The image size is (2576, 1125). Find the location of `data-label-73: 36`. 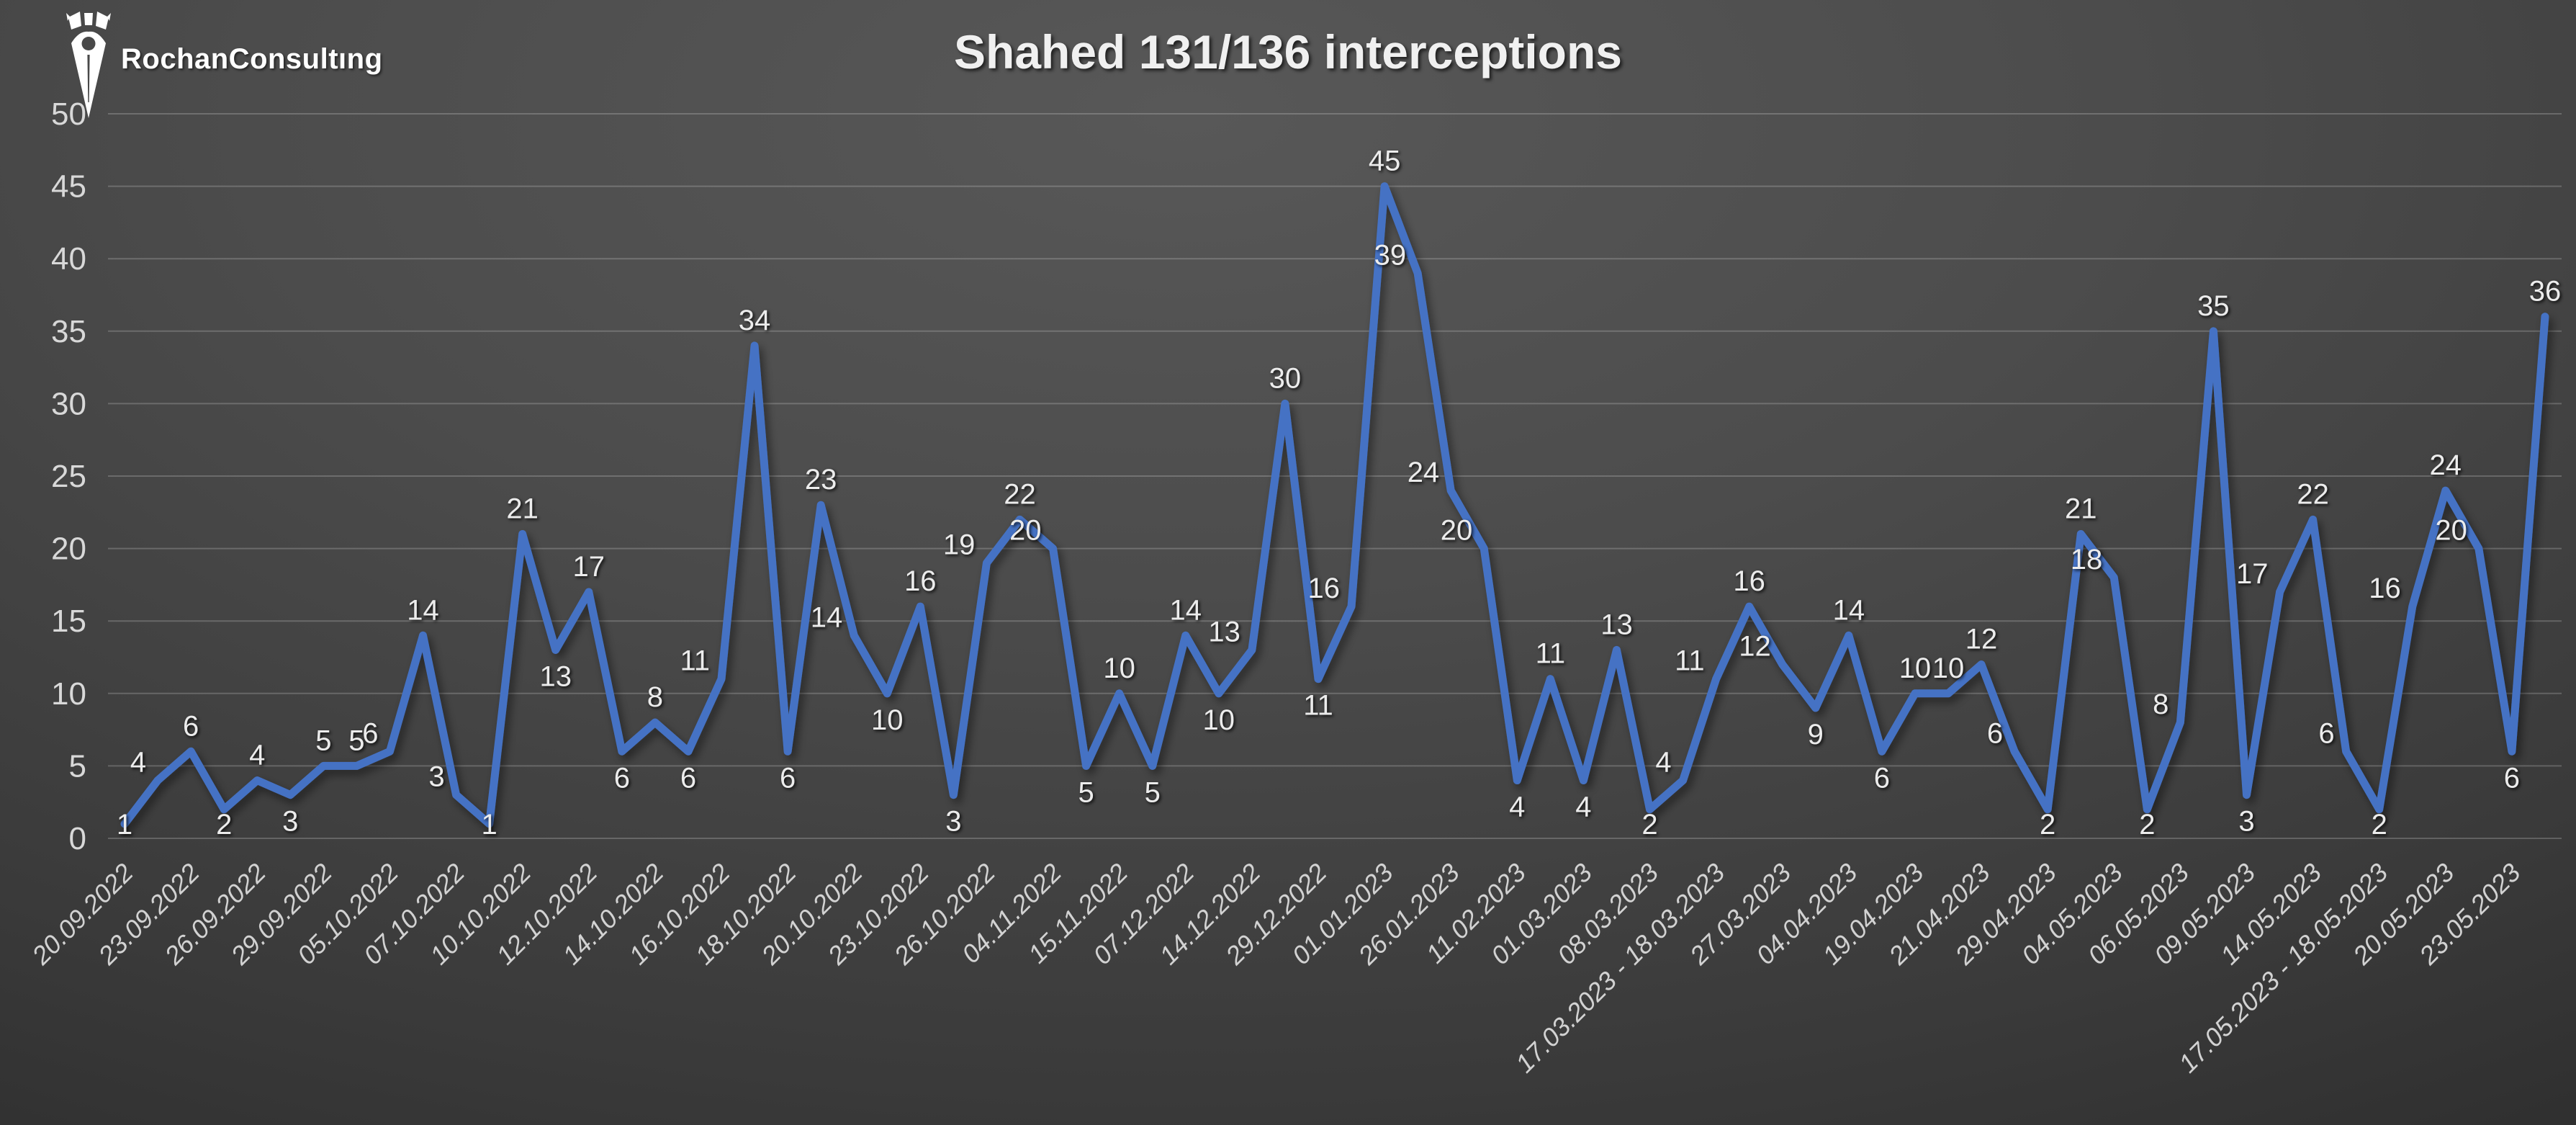

data-label-73: 36 is located at coordinates (2545, 292).